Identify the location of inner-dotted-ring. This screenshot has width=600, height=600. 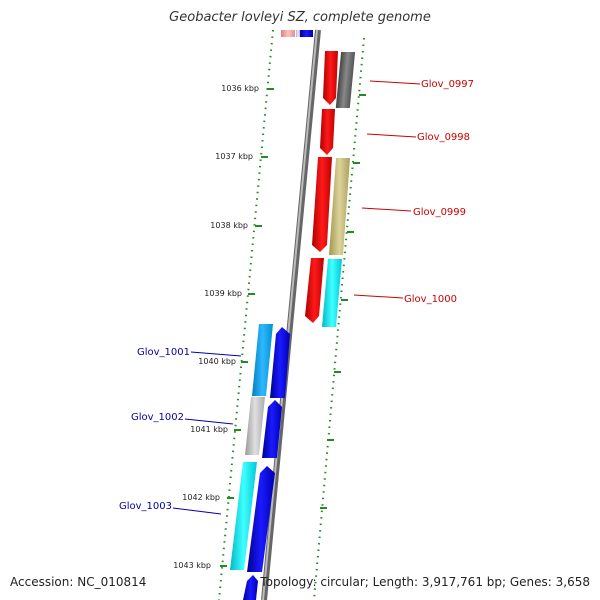
(246, 314).